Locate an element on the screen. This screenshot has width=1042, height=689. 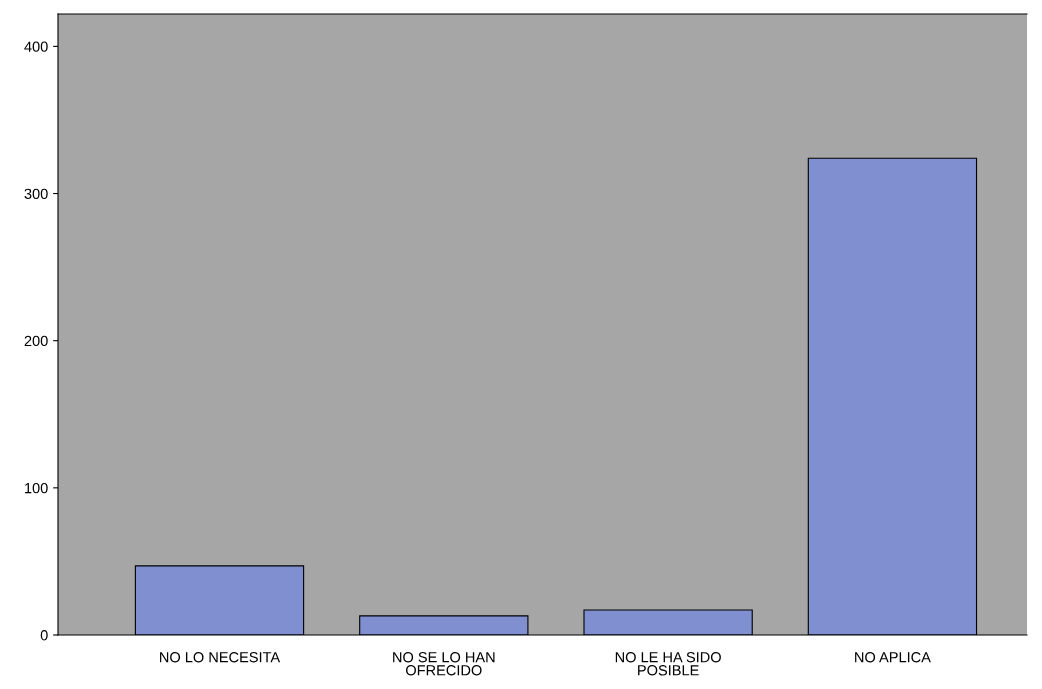
y-tick-label: 400 is located at coordinates (36, 46).